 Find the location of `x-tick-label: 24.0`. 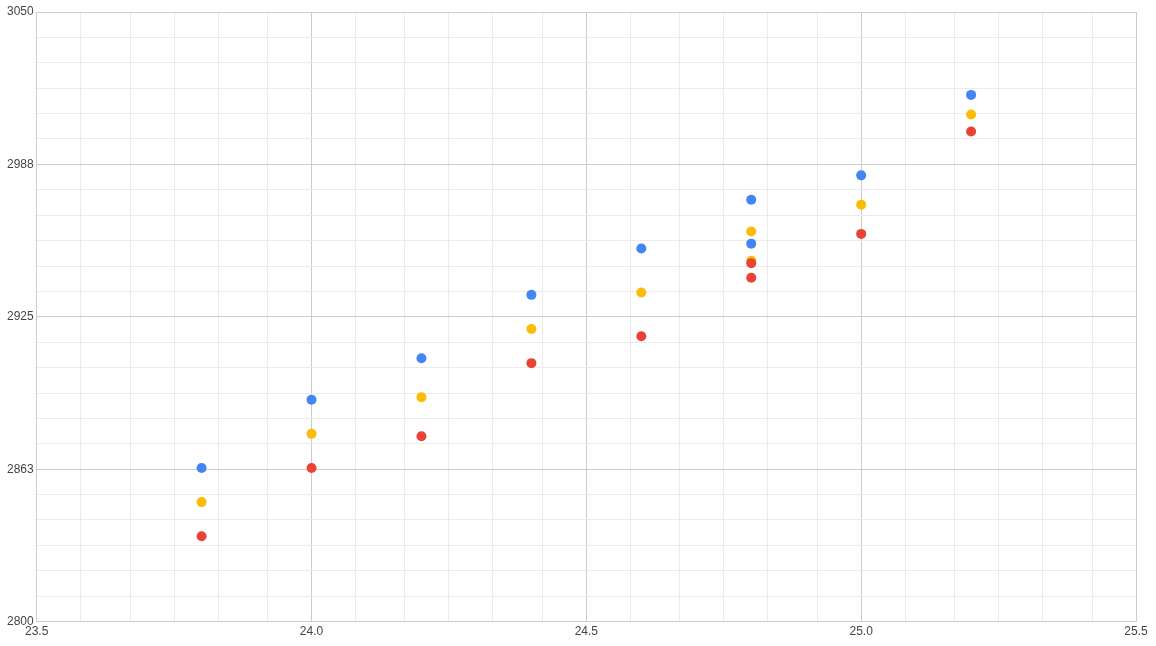

x-tick-label: 24.0 is located at coordinates (311, 631).